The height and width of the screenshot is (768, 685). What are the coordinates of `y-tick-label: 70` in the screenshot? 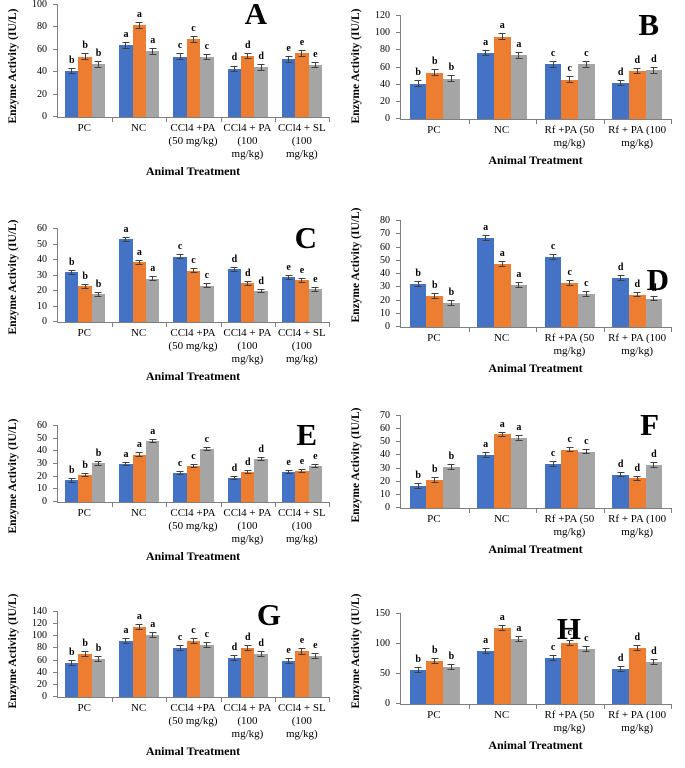 It's located at (385, 415).